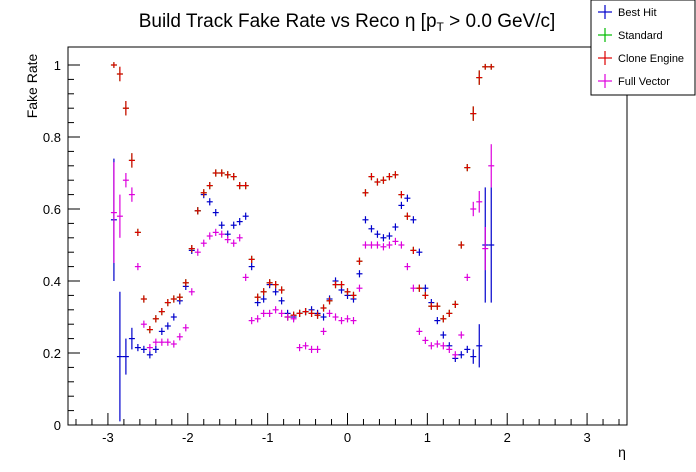  What do you see at coordinates (57, 65) in the screenshot?
I see `y-tick-label: 1` at bounding box center [57, 65].